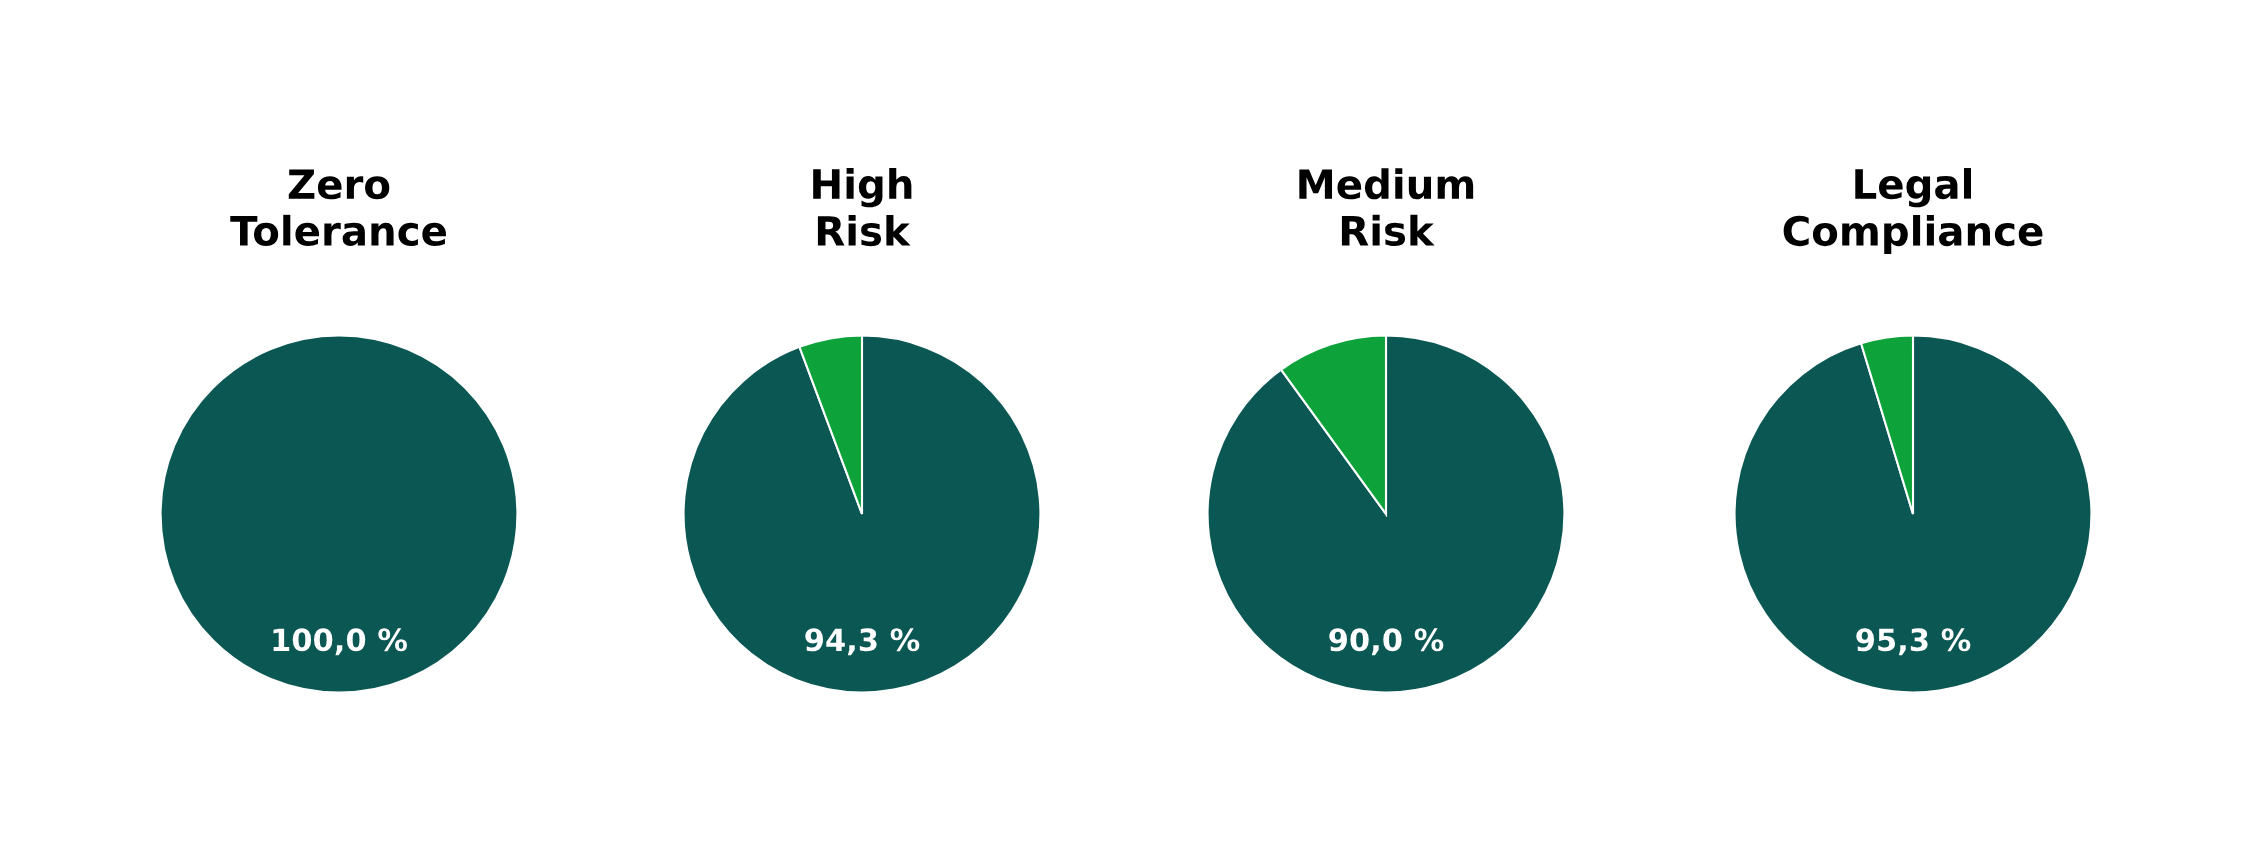 This screenshot has height=855, width=2250. What do you see at coordinates (1913, 642) in the screenshot?
I see `data-label: 95,3 %` at bounding box center [1913, 642].